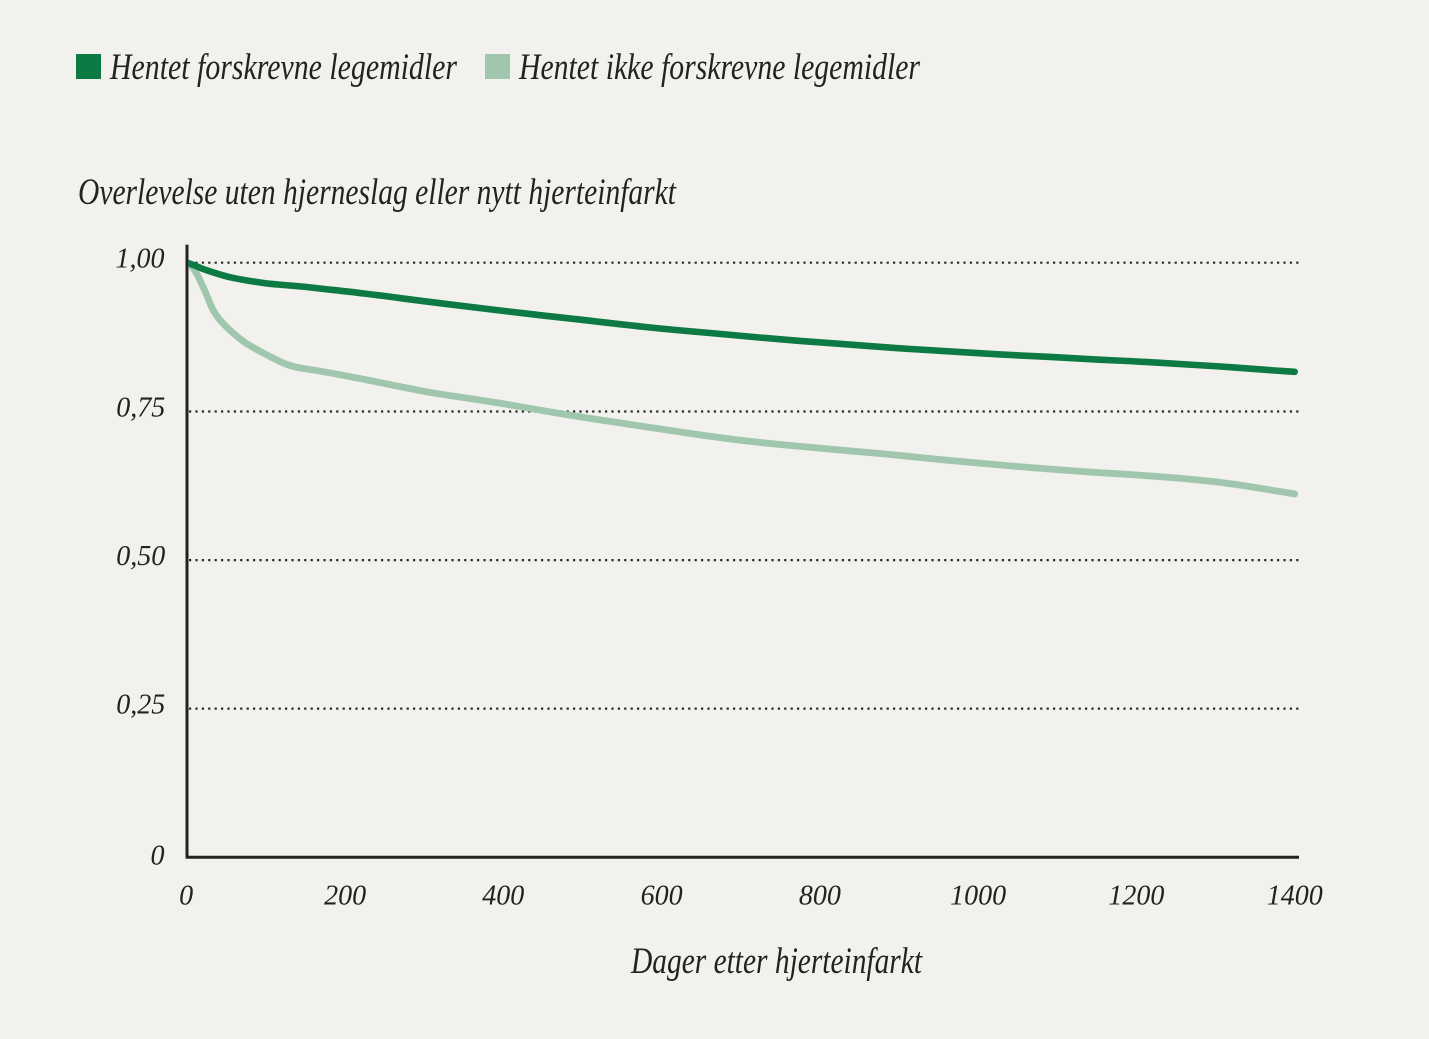 The height and width of the screenshot is (1039, 1429). Describe the element at coordinates (140, 259) in the screenshot. I see `svg-text: 1,00` at that location.